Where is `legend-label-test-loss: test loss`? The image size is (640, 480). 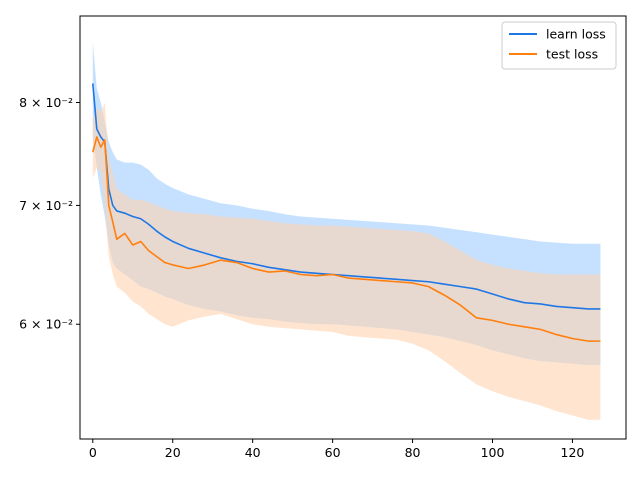
legend-label-test-loss: test loss is located at coordinates (572, 54).